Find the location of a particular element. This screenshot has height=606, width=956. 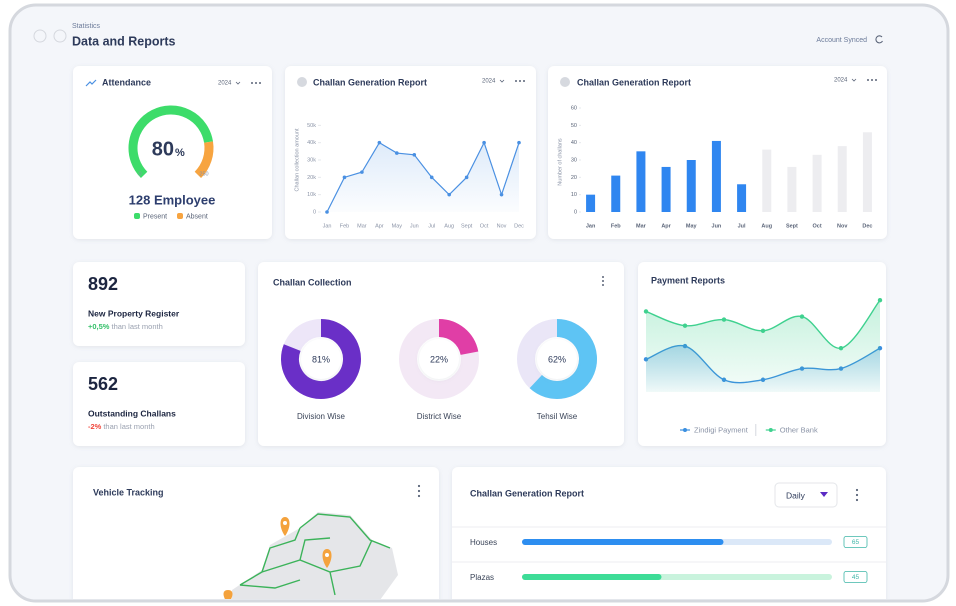

stat-value: 562 is located at coordinates (103, 384).